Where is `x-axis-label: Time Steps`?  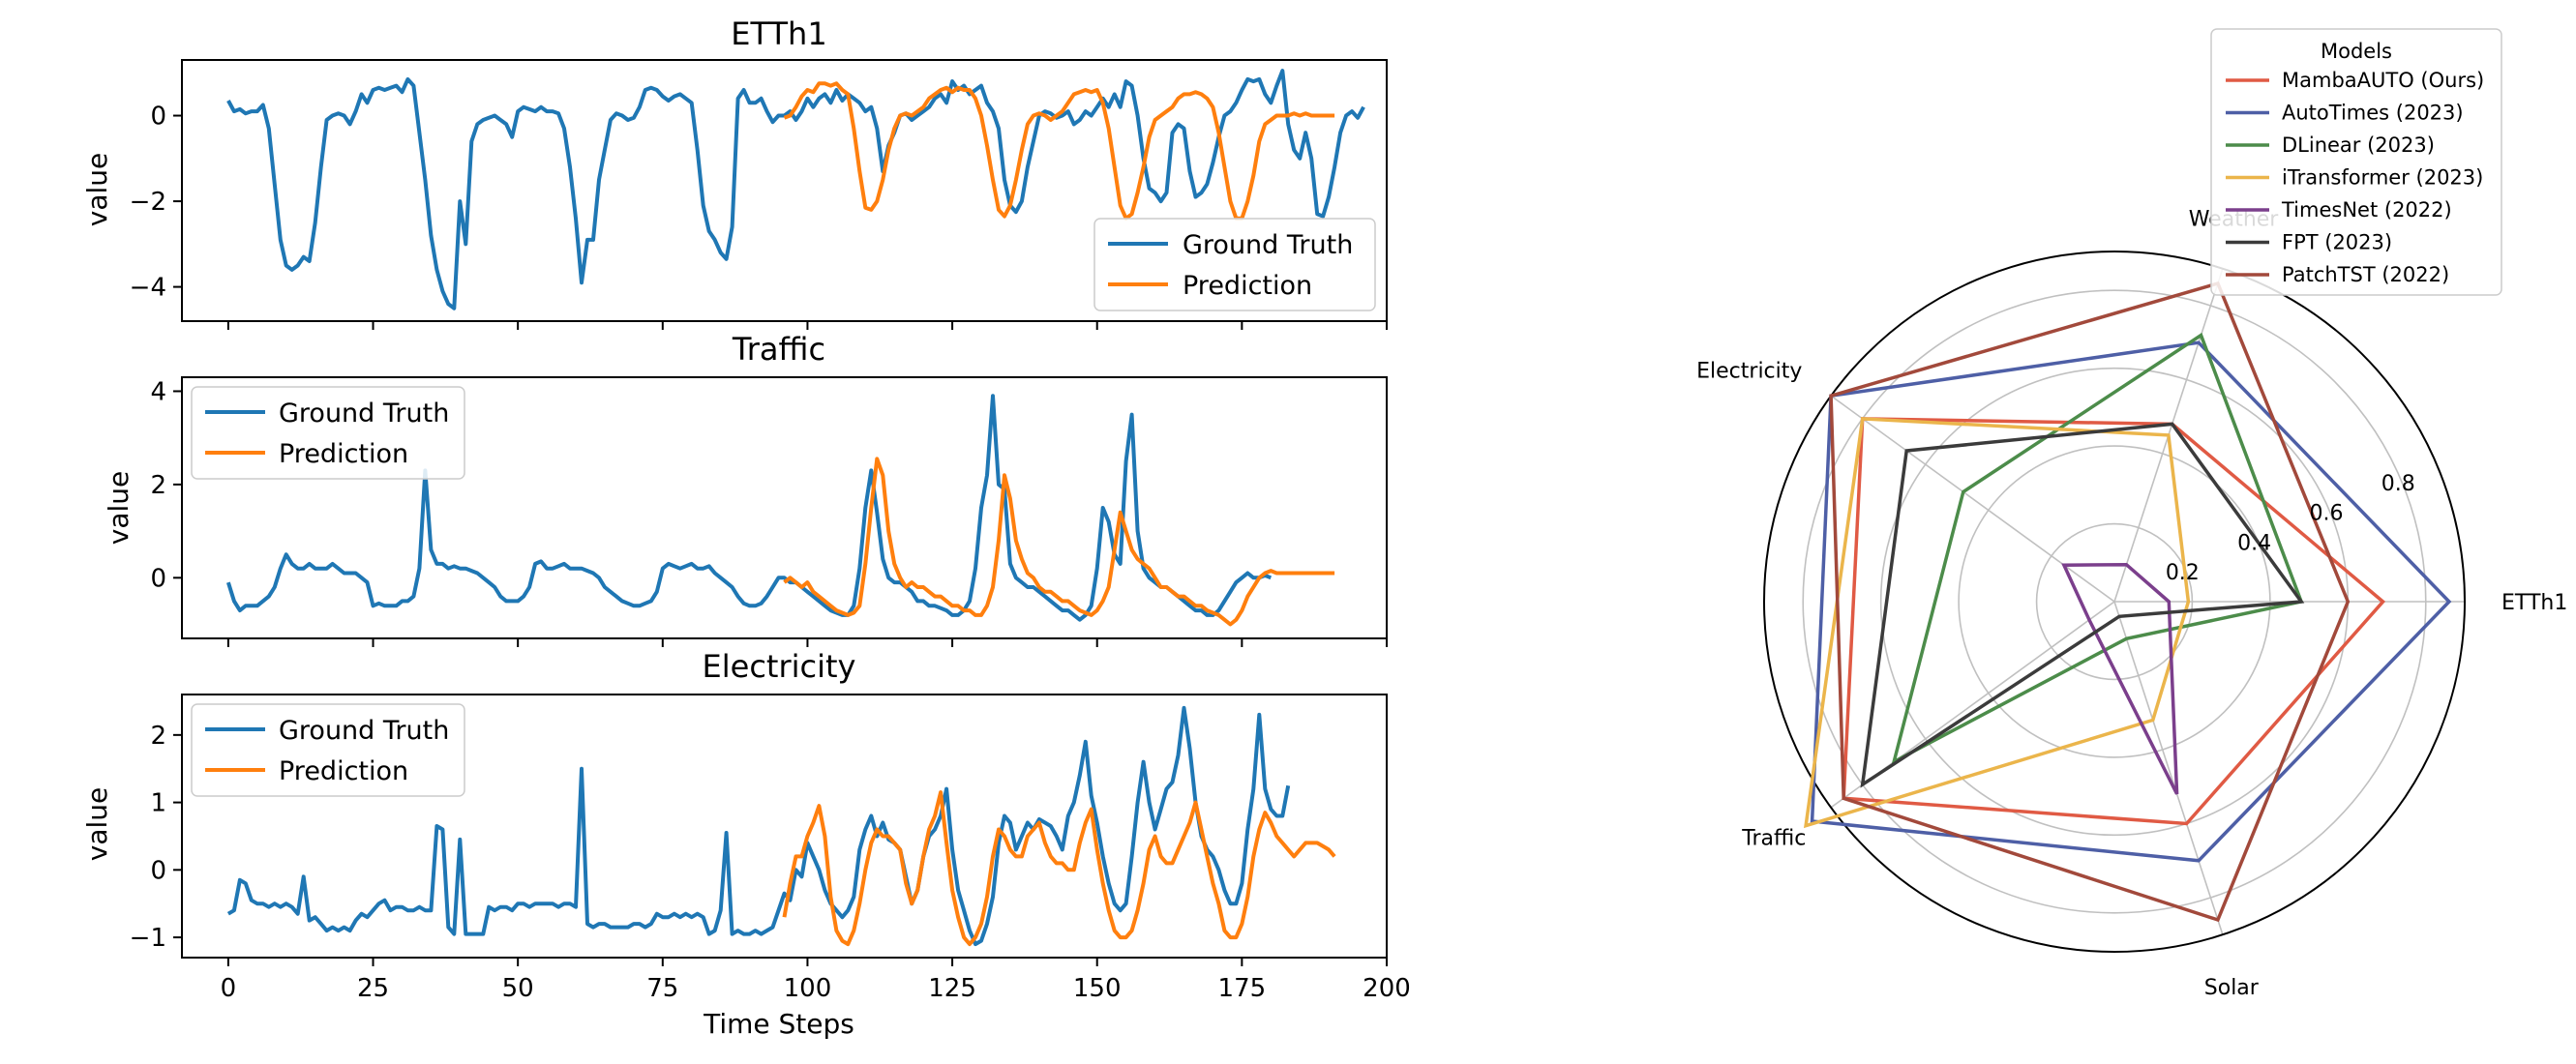
x-axis-label: Time Steps is located at coordinates (778, 1024).